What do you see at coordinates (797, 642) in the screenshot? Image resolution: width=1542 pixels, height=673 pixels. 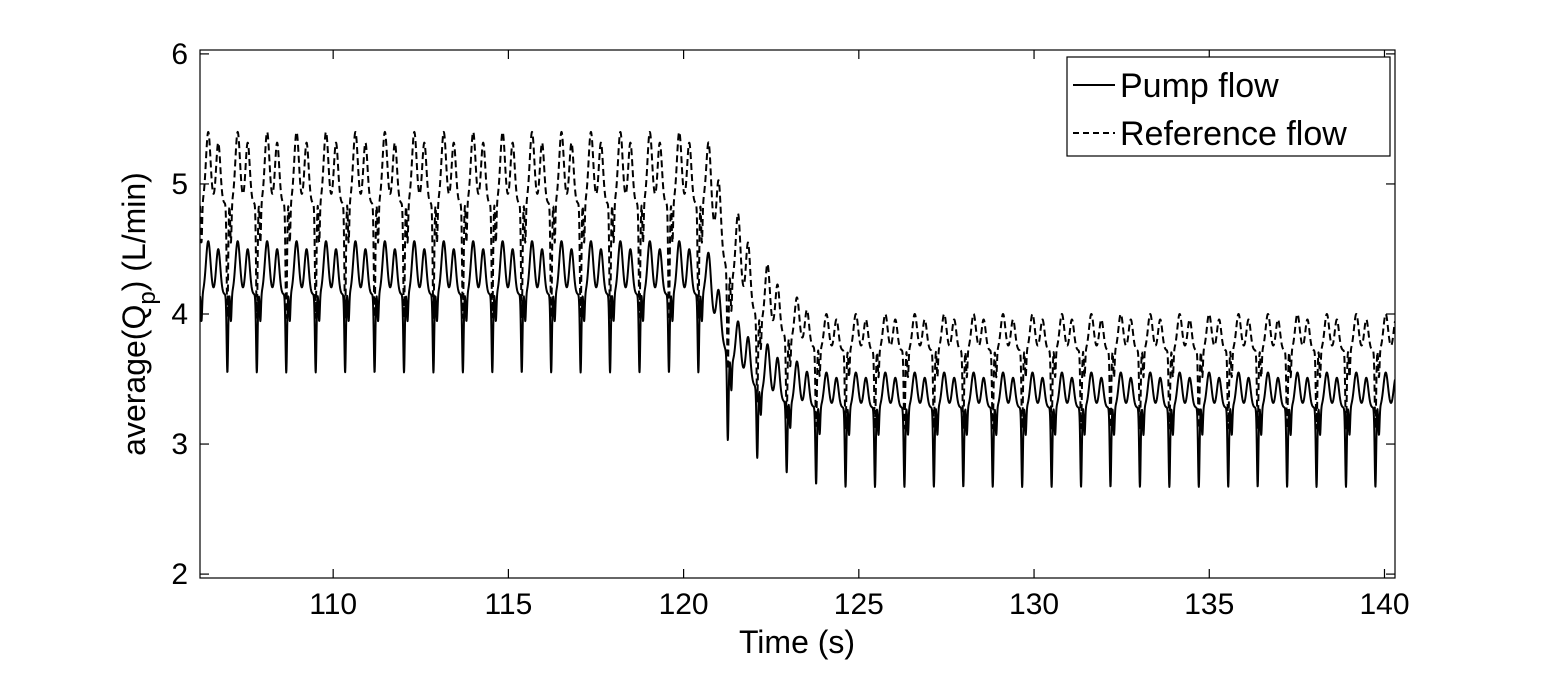 I see `x-axis-label: Time (s)` at bounding box center [797, 642].